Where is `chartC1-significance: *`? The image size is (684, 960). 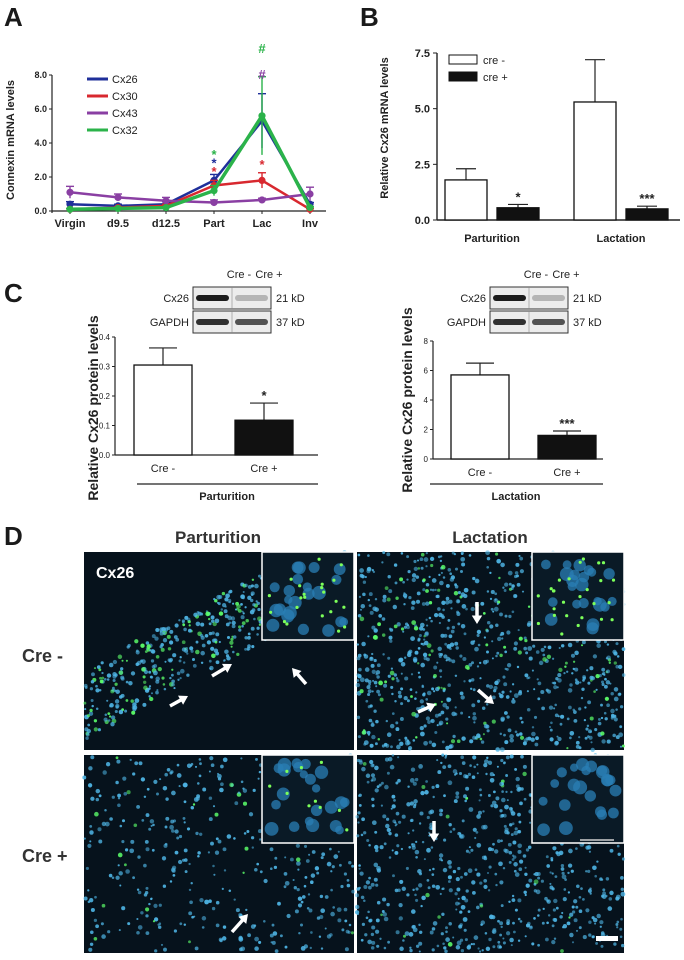
chartC1-significance: * is located at coordinates (264, 395).